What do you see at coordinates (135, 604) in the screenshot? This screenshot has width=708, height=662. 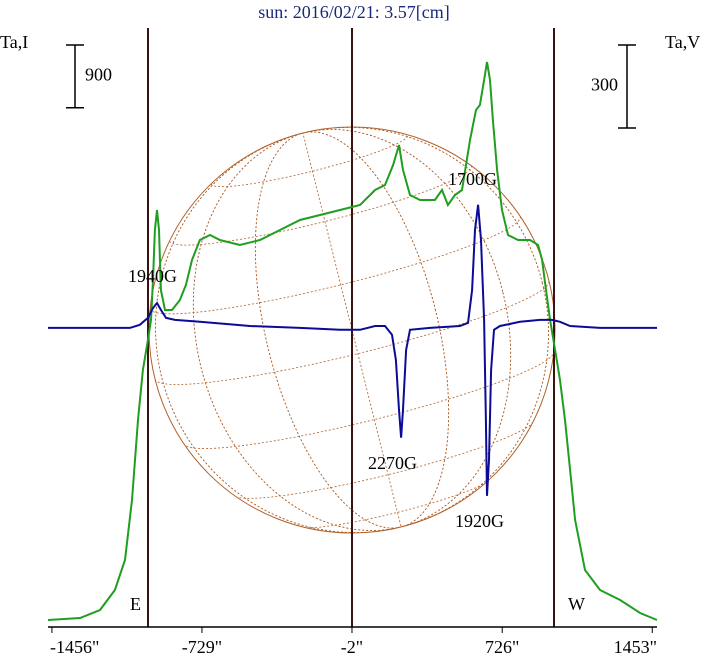 I see `annotation: E` at bounding box center [135, 604].